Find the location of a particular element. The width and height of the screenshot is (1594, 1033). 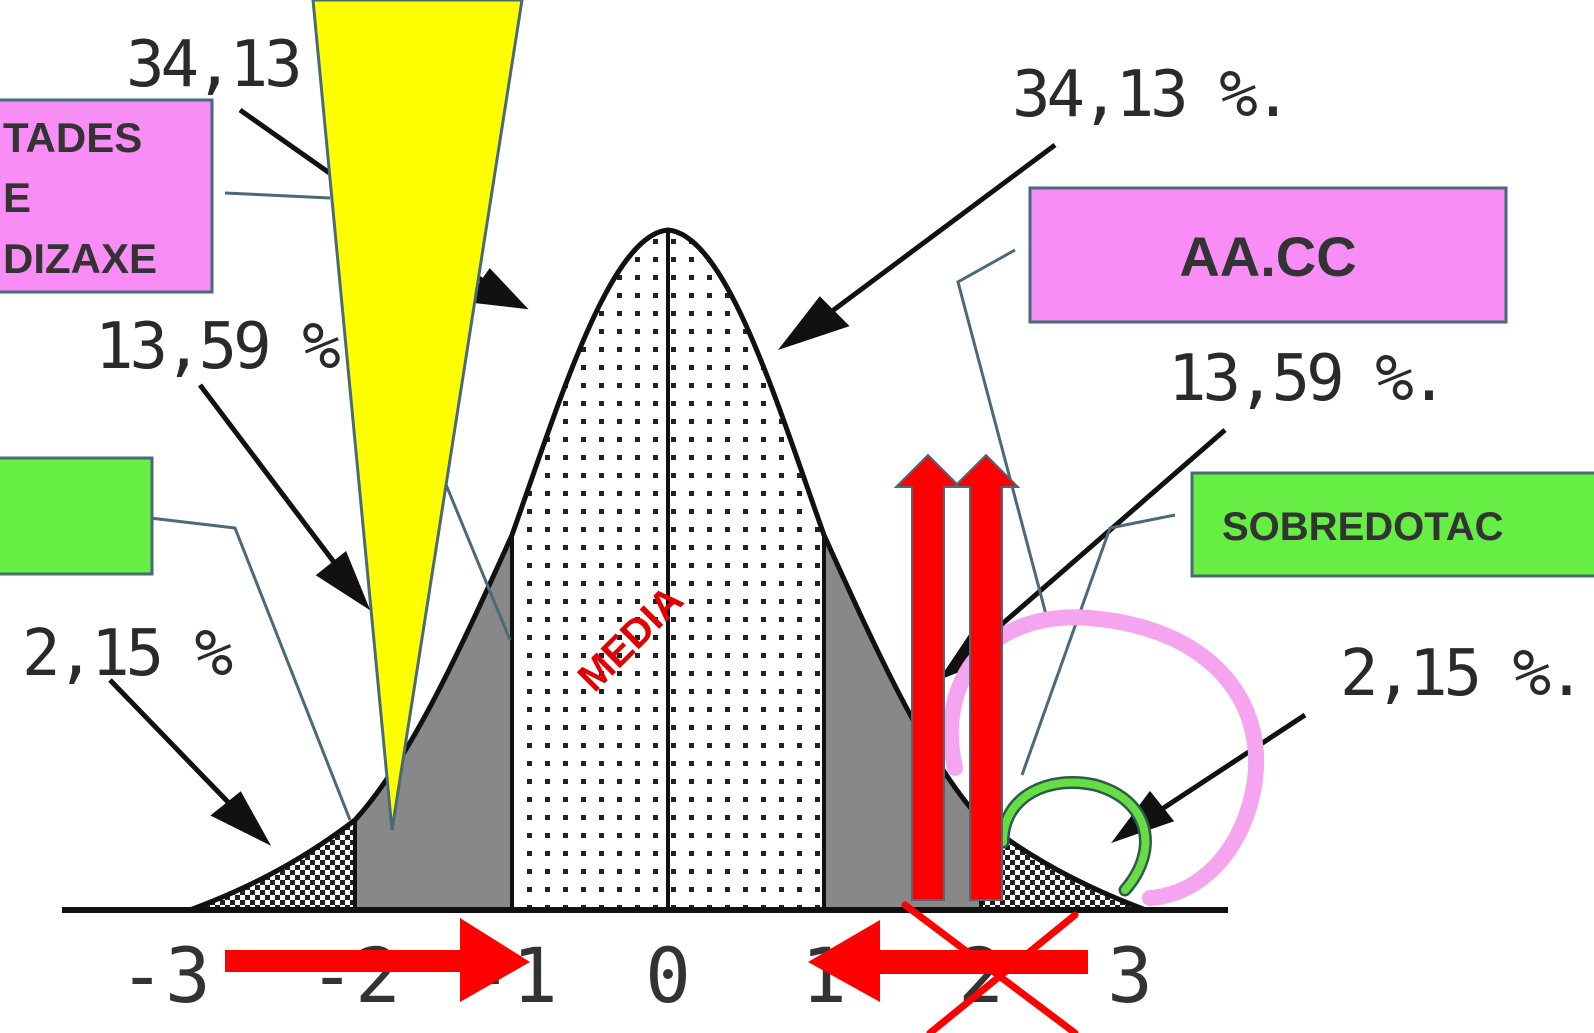

red-x-mark is located at coordinates (990, 967).